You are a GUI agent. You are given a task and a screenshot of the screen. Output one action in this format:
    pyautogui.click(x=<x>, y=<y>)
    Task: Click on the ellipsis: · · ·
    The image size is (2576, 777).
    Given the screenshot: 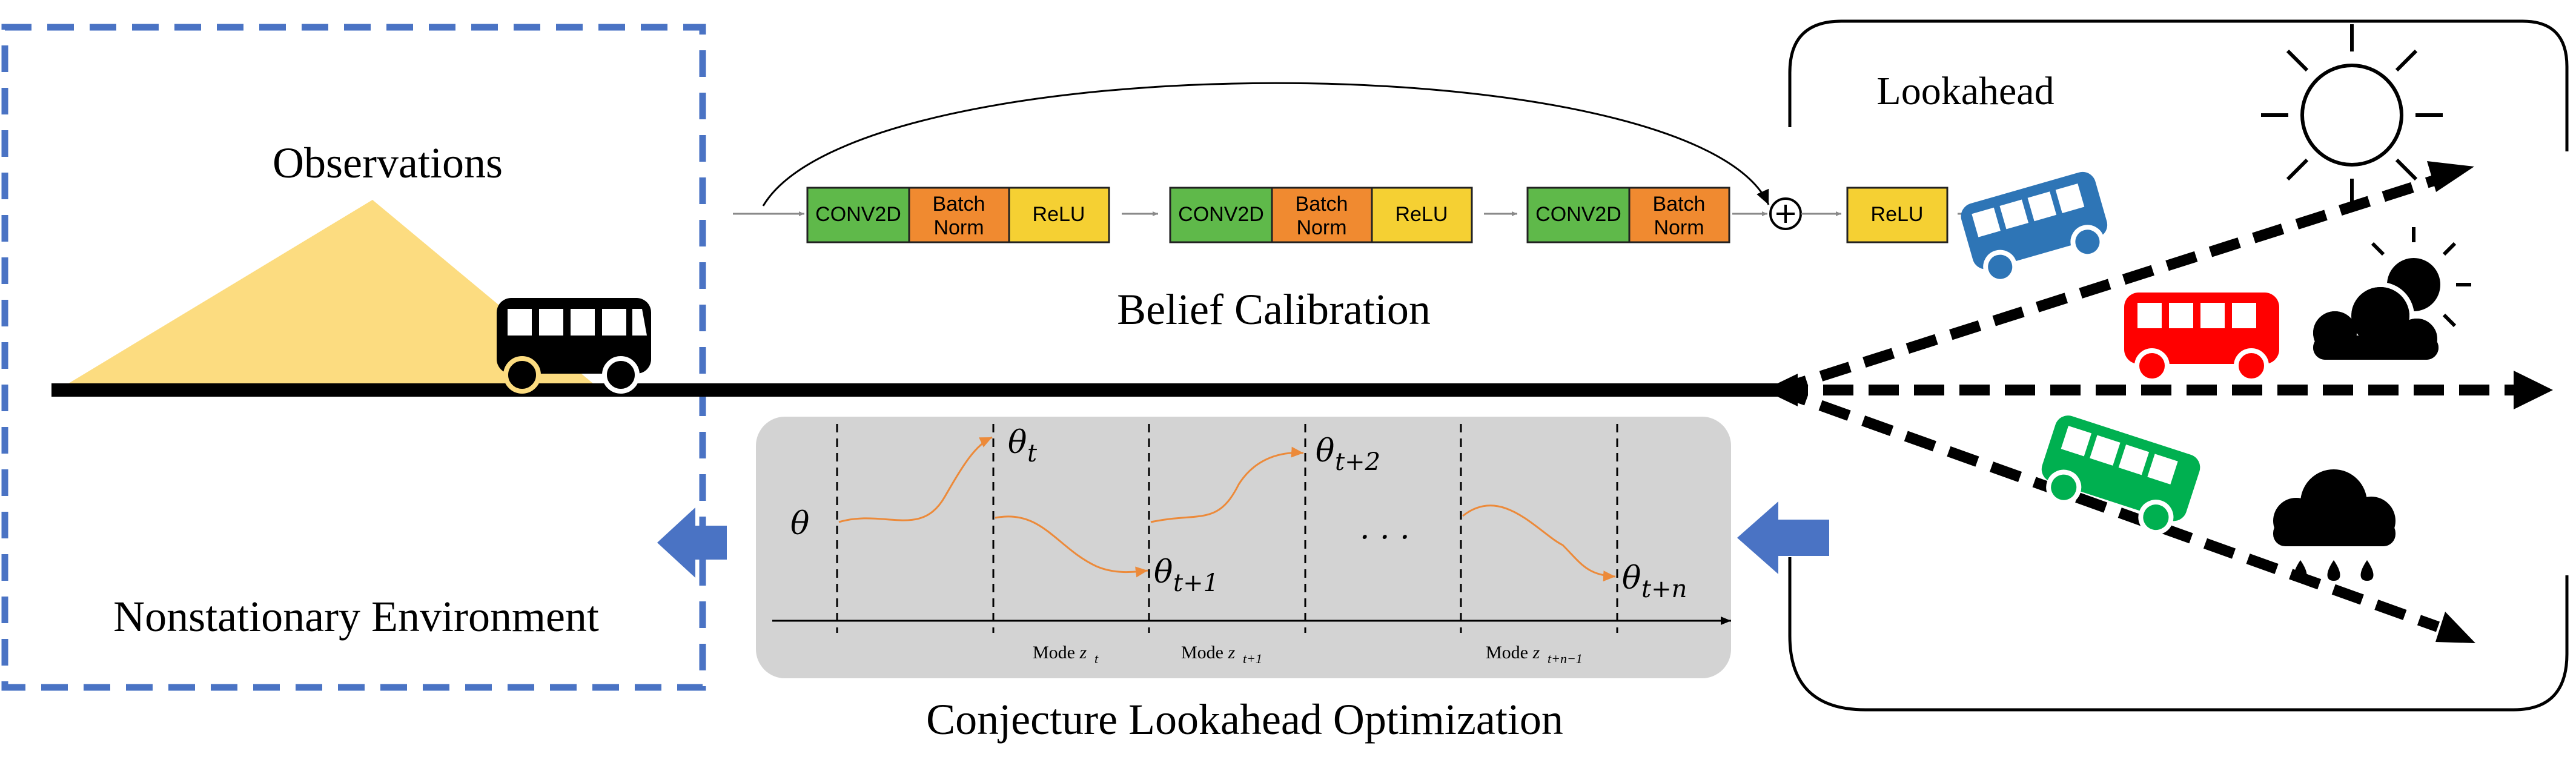 What is the action you would take?
    pyautogui.click(x=1385, y=538)
    